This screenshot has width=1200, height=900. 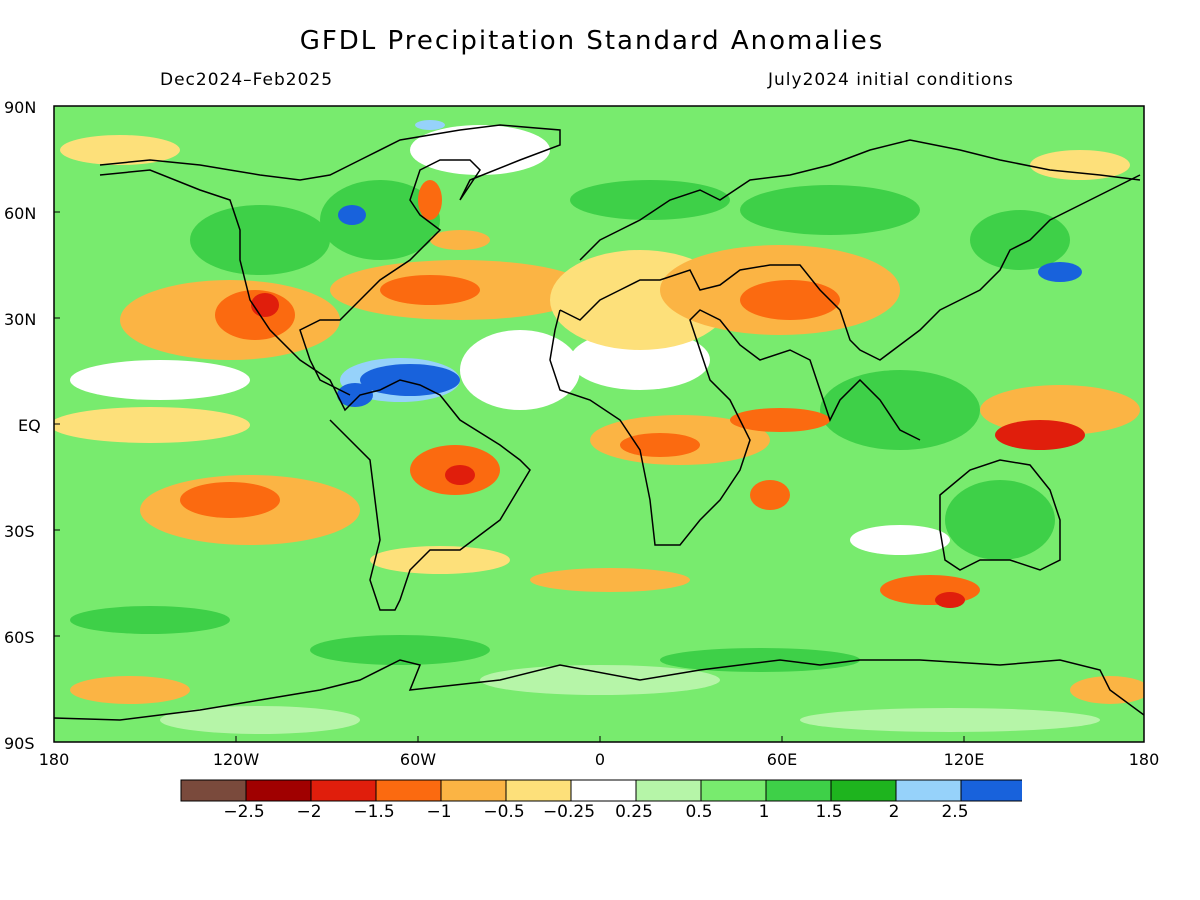 What do you see at coordinates (600, 759) in the screenshot?
I see `lon-label-0: 0` at bounding box center [600, 759].